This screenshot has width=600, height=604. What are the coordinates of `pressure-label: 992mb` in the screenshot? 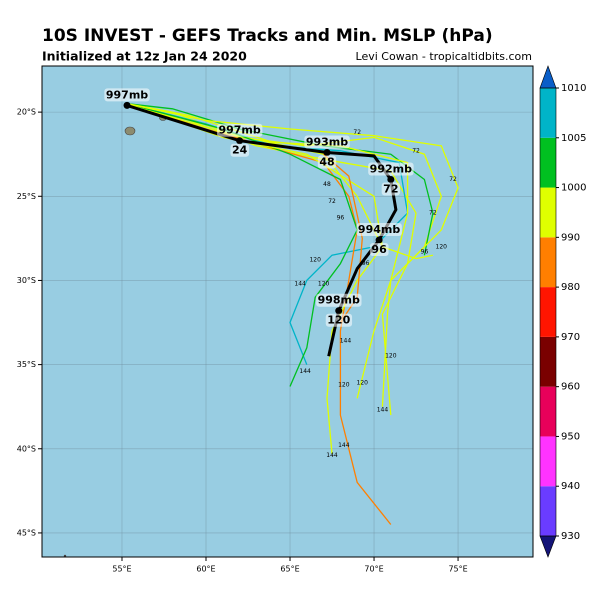 It's located at (391, 168).